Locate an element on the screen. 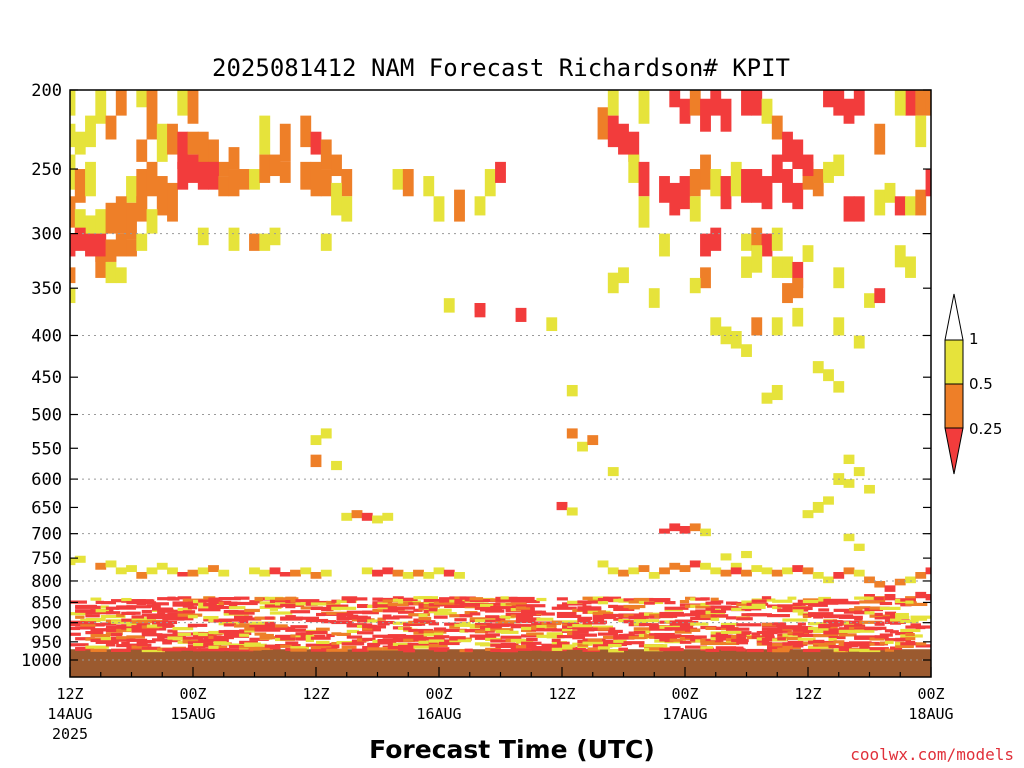 The width and height of the screenshot is (1024, 768). y-tick-label: 750 is located at coordinates (46, 559).